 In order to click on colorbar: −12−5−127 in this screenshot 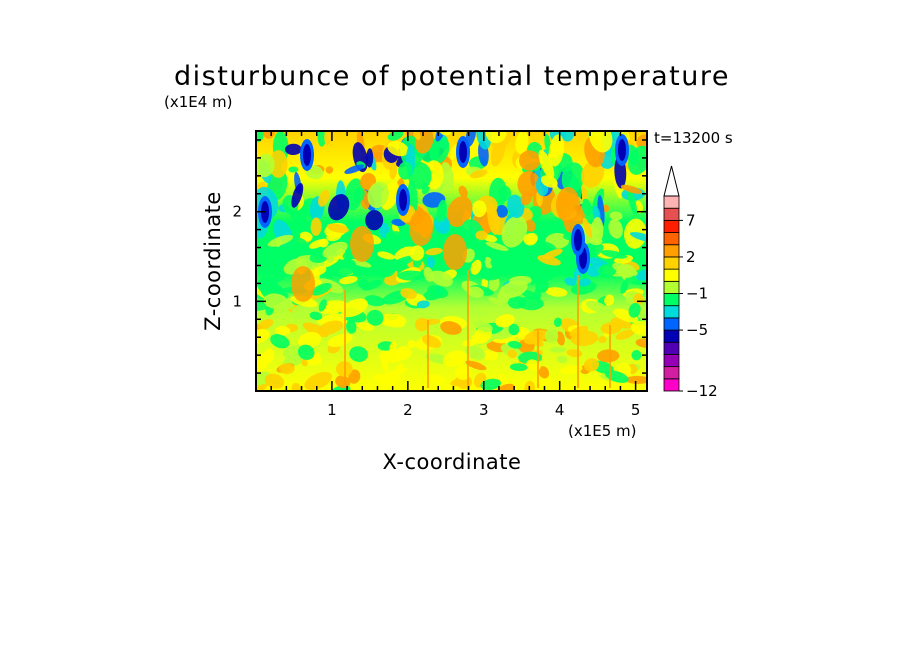, I will do `click(690, 282)`.